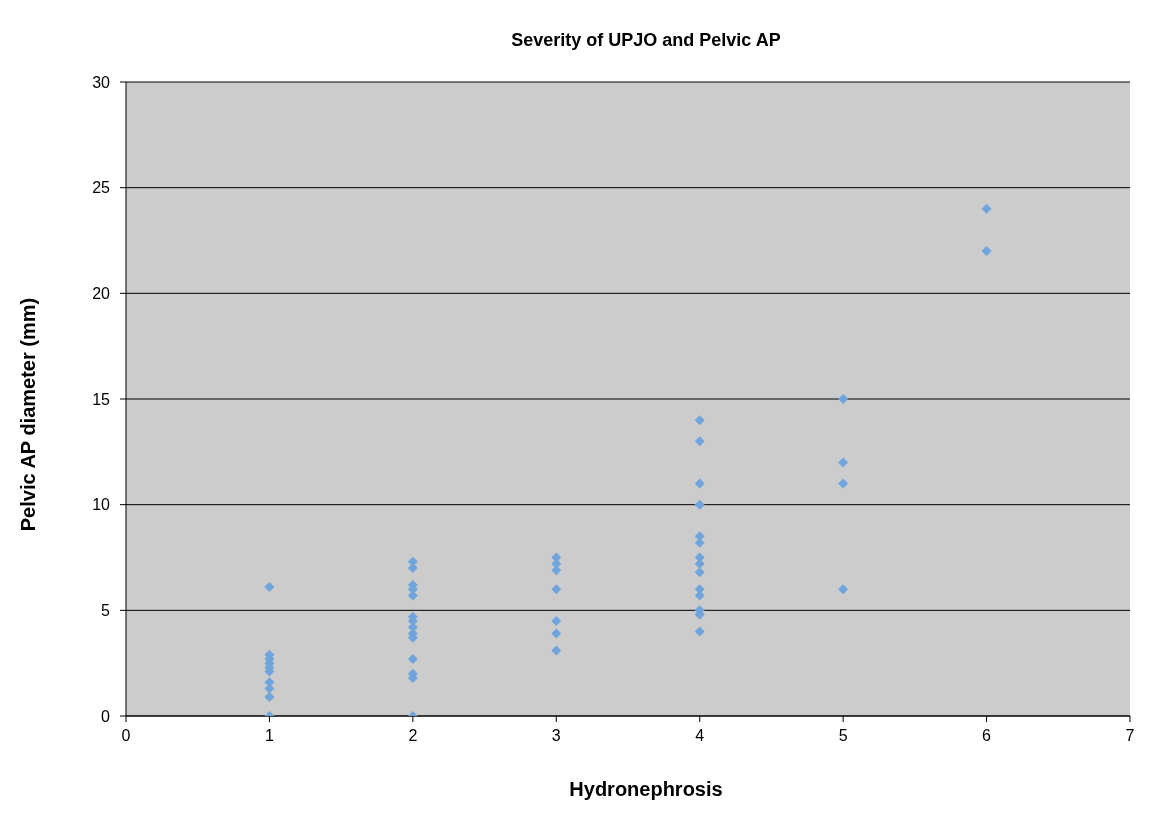 The width and height of the screenshot is (1155, 826). Describe the element at coordinates (987, 736) in the screenshot. I see `x-tick-label: 6` at that location.